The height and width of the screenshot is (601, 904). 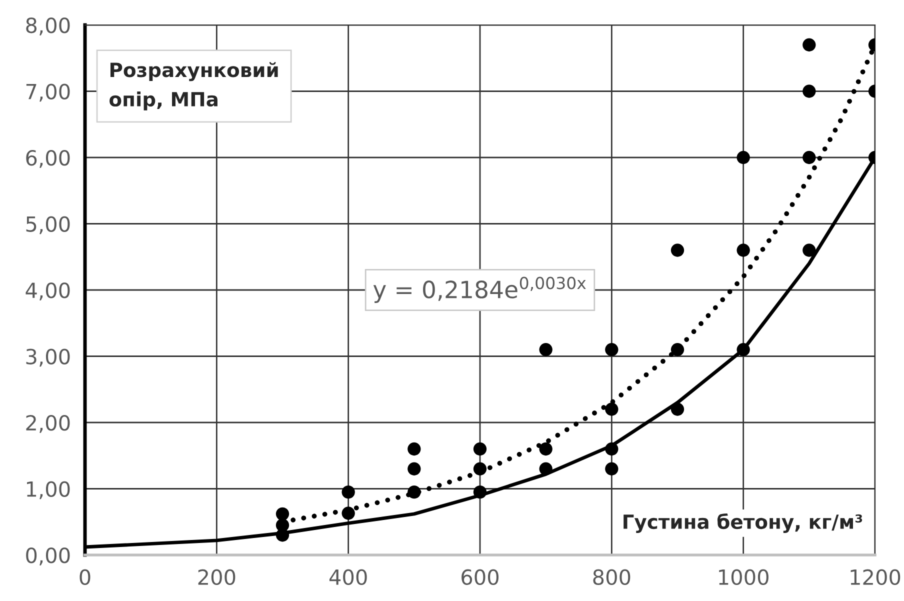 What do you see at coordinates (48, 357) in the screenshot?
I see `y-tick-label: 3,00` at bounding box center [48, 357].